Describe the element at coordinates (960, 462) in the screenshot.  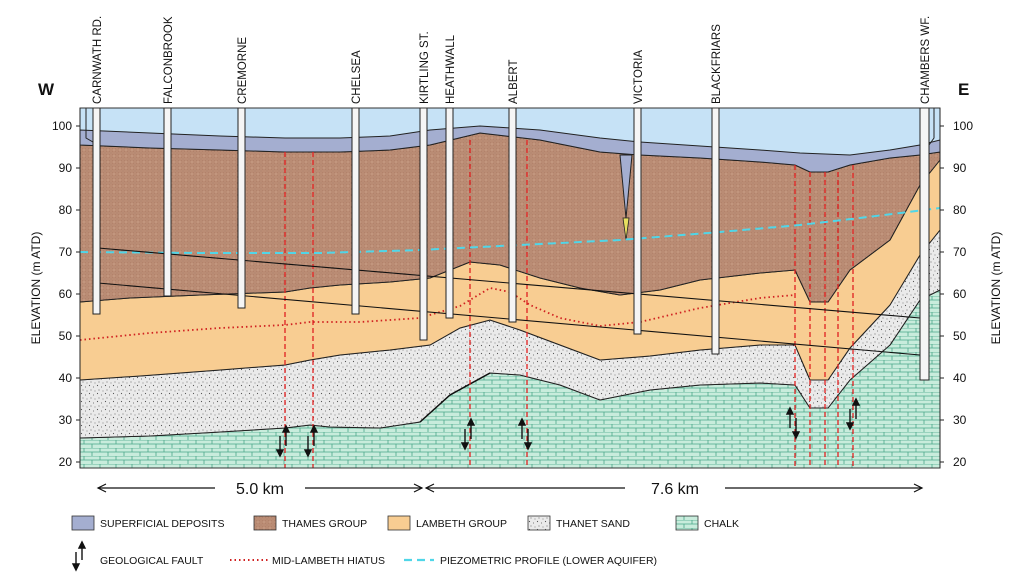
I see `right-tick-label: 20` at that location.